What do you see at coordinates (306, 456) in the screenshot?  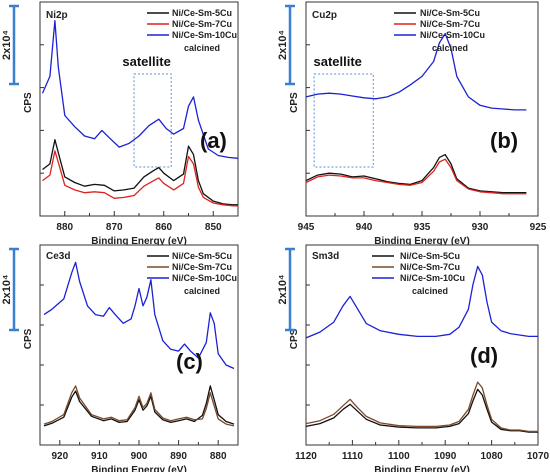 I see `x-tick-label: 1120` at bounding box center [306, 456].